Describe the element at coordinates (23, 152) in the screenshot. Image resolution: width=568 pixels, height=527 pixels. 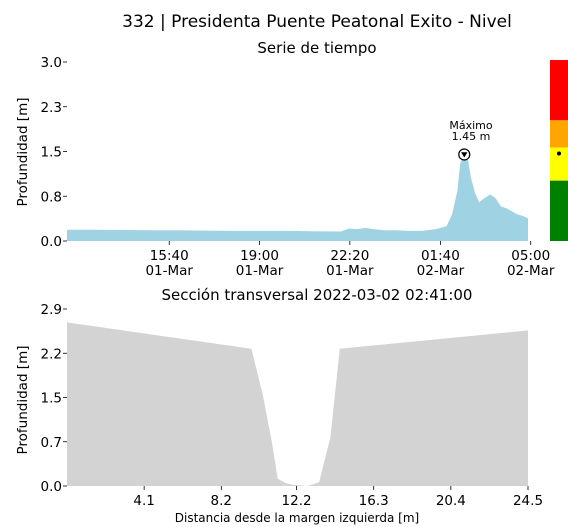
I see `time-series-ylabel: Profundidad [m]` at that location.